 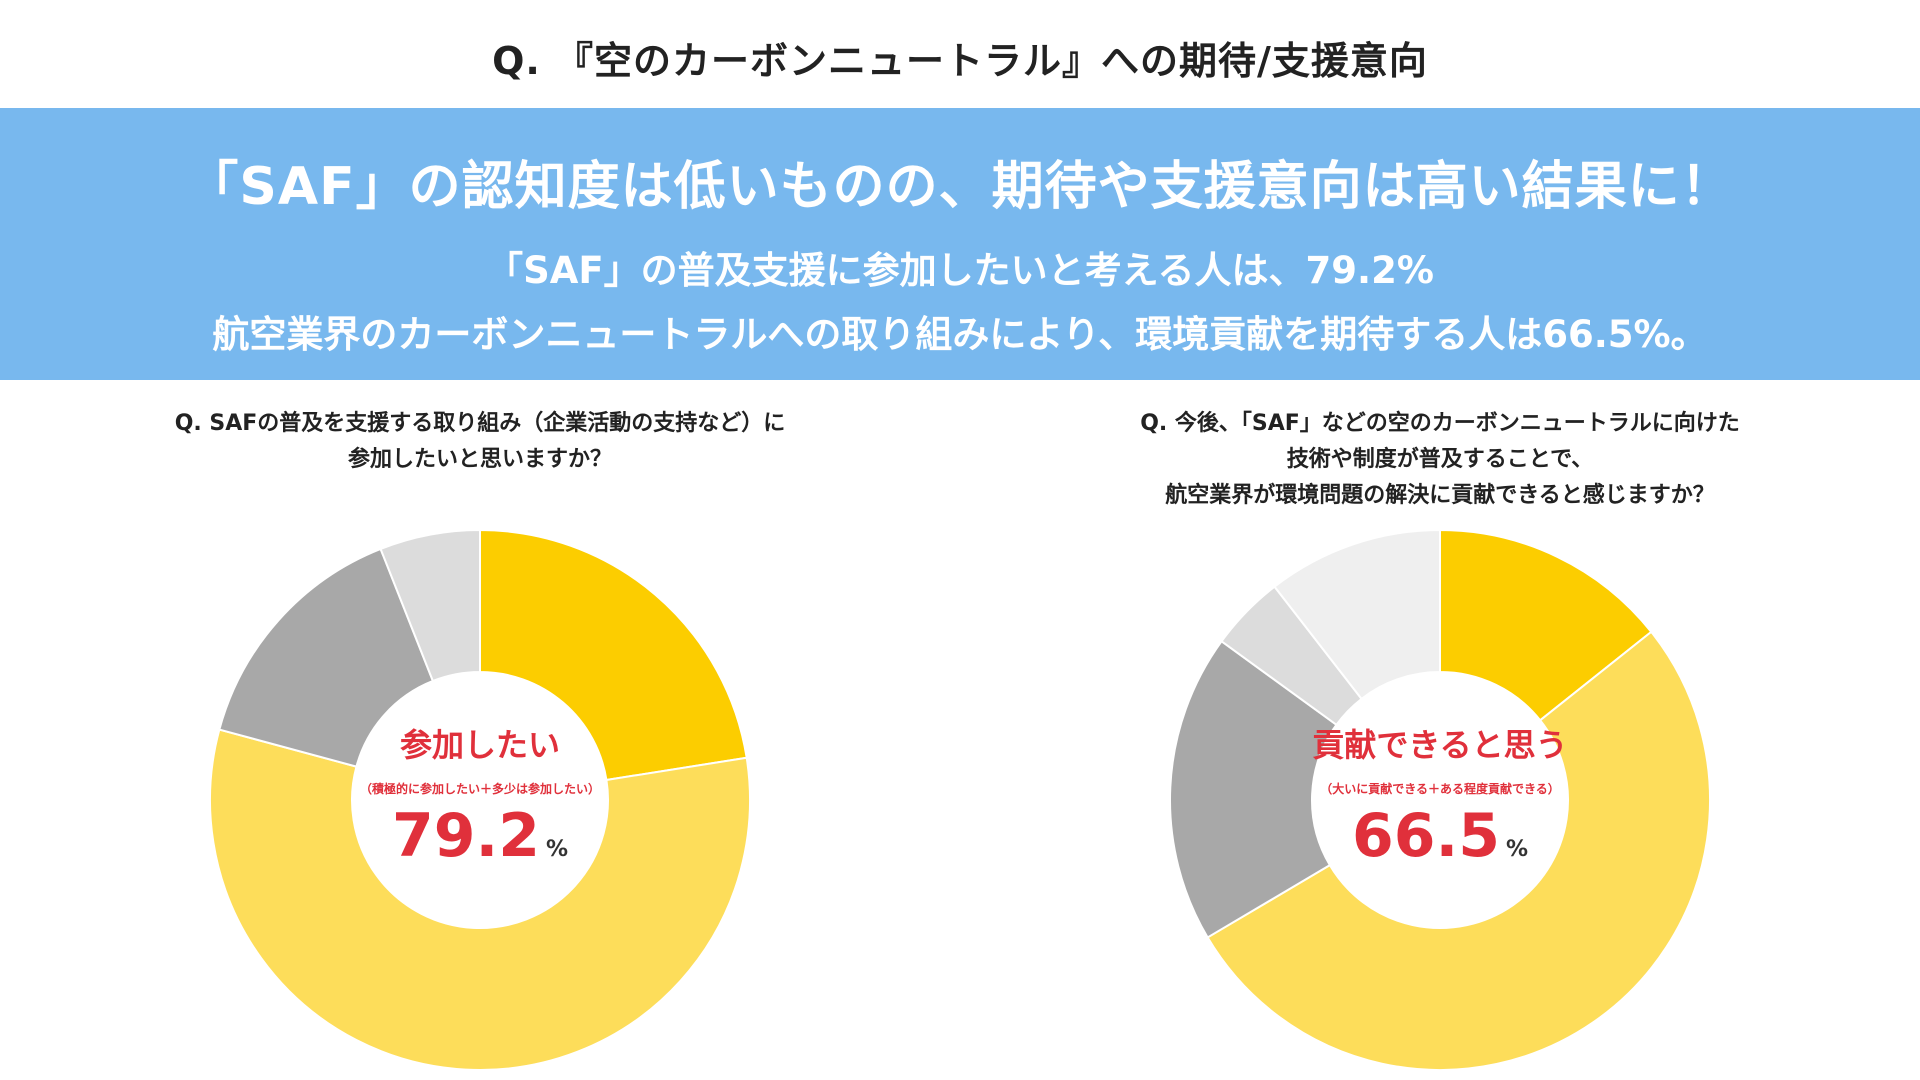 I want to click on page-title: Q. 『空のカーボンニュートラル』への期待/支援意向, so click(x=960, y=61).